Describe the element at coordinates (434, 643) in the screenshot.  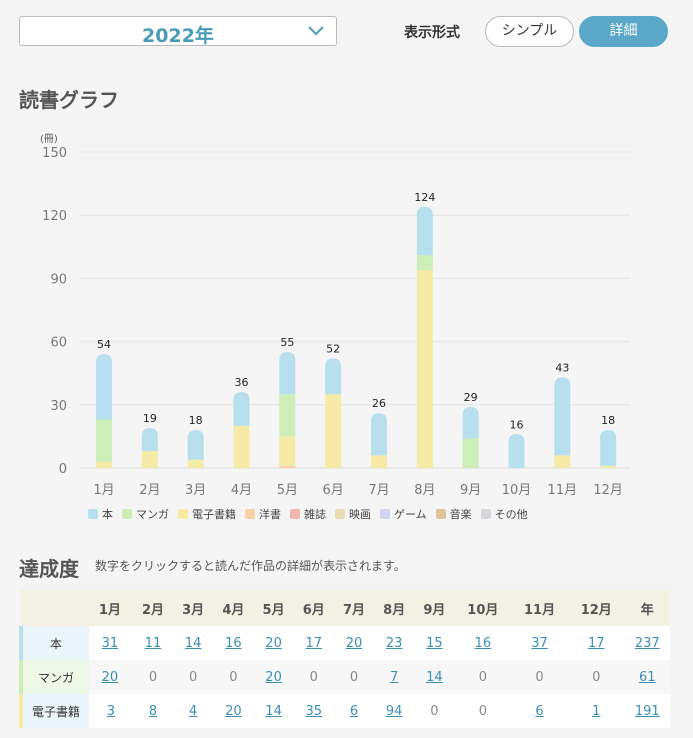
I see `count-link: 15` at that location.